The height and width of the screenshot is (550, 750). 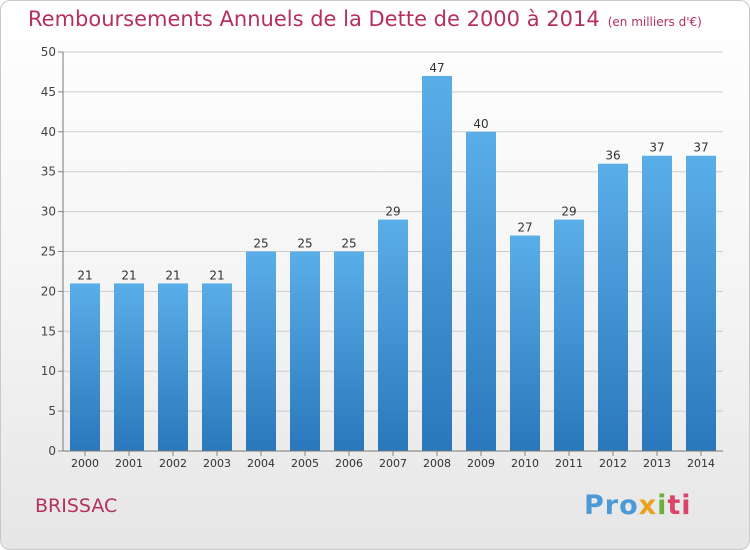 I want to click on bar-value-label: 36, so click(x=612, y=156).